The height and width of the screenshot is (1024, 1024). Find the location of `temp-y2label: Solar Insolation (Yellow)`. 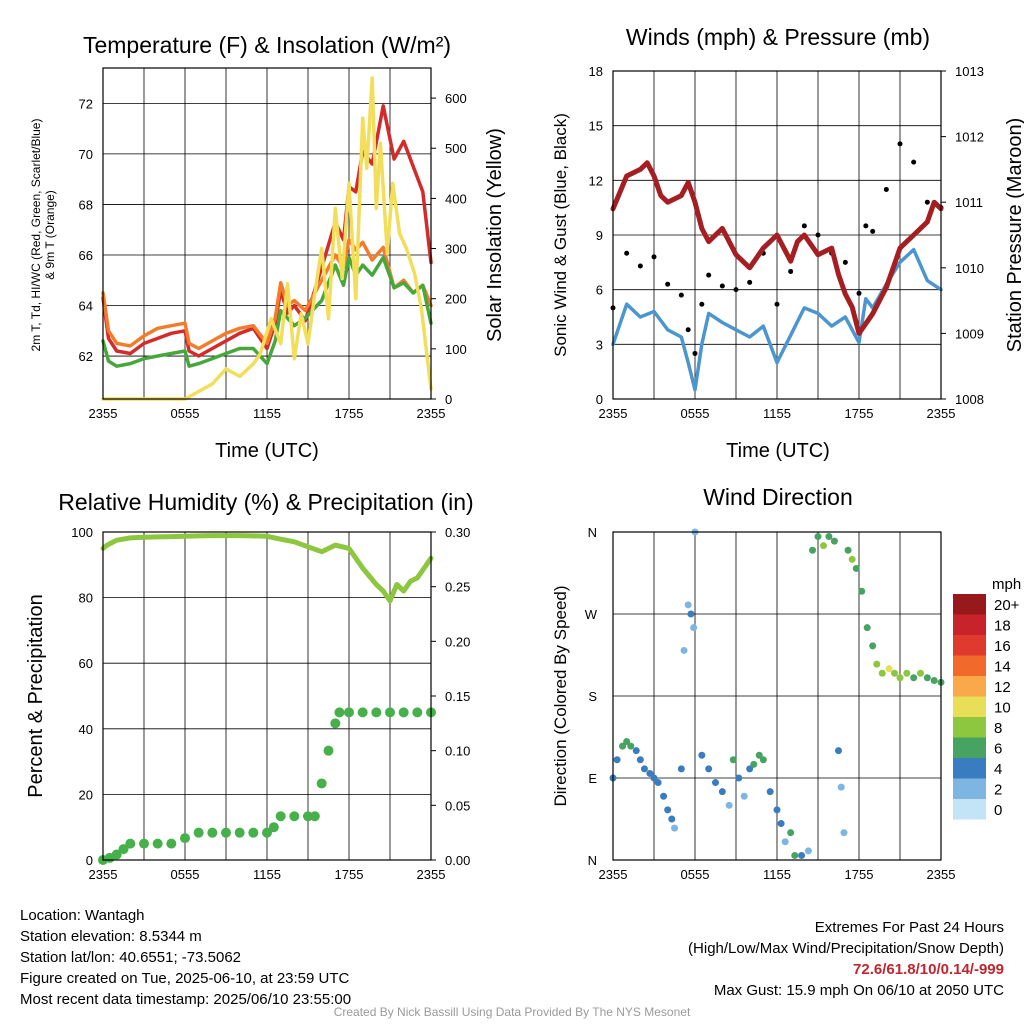

temp-y2label: Solar Insolation (Yellow) is located at coordinates (495, 235).